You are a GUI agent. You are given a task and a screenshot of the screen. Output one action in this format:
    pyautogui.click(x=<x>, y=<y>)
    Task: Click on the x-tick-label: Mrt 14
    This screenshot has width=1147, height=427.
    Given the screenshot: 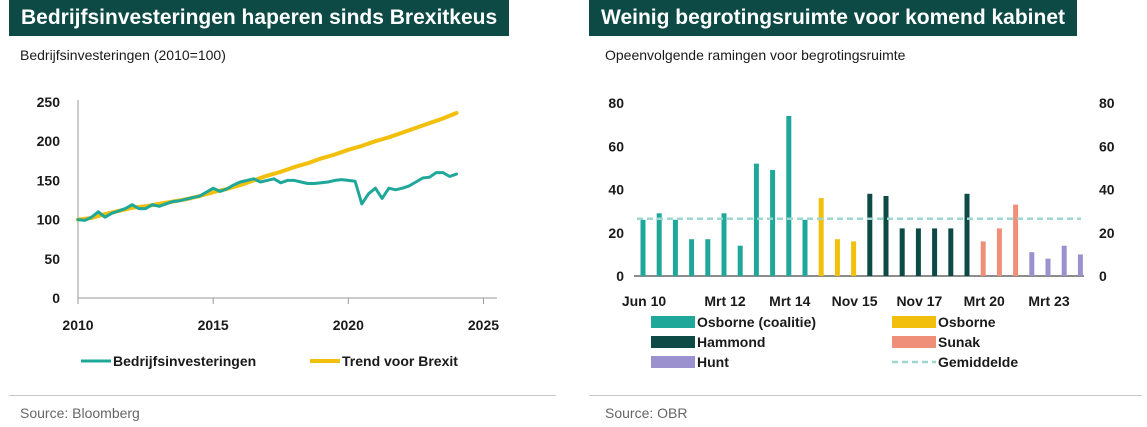 What is the action you would take?
    pyautogui.click(x=789, y=301)
    